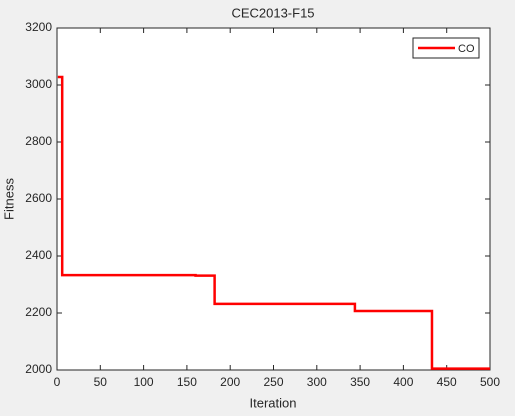  I want to click on x-tick-label: 200, so click(230, 382).